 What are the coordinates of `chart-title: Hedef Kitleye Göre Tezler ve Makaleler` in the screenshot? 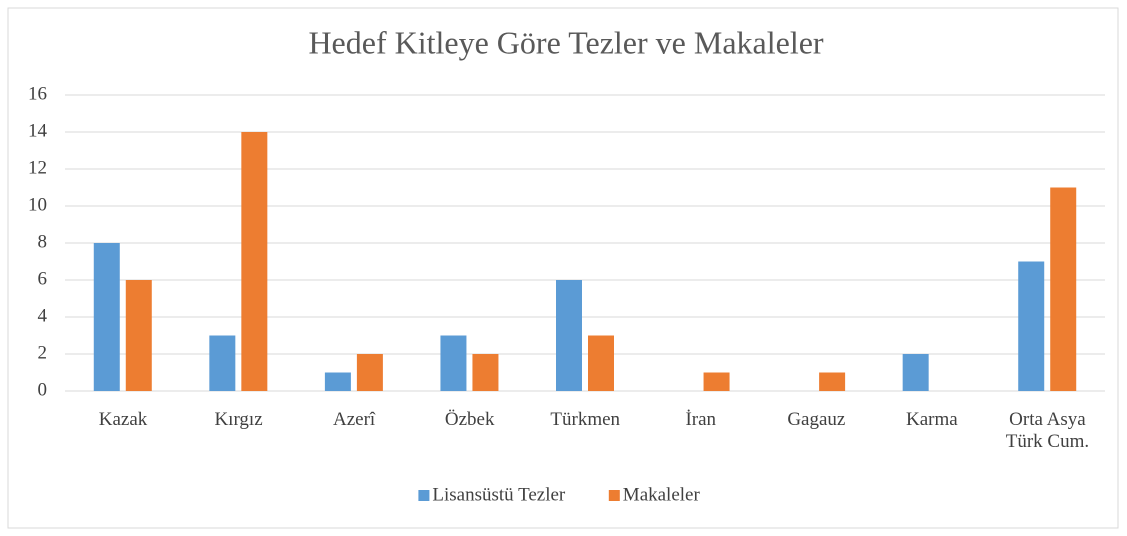 It's located at (565, 42).